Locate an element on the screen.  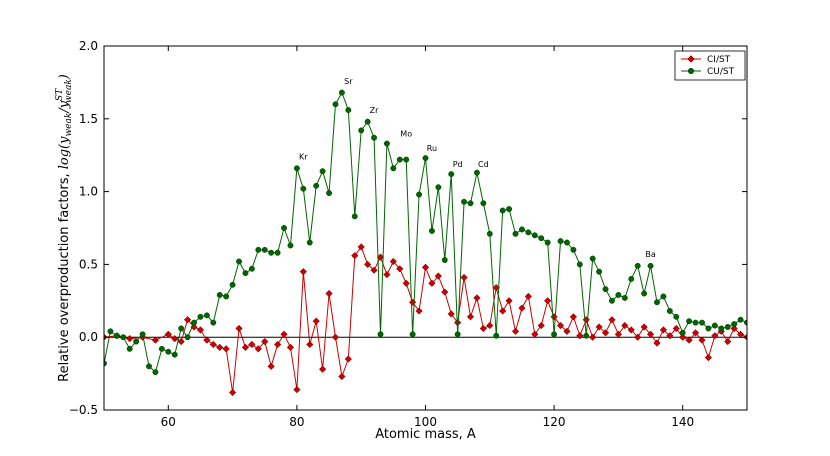
element-label-sr: Sr is located at coordinates (348, 81).